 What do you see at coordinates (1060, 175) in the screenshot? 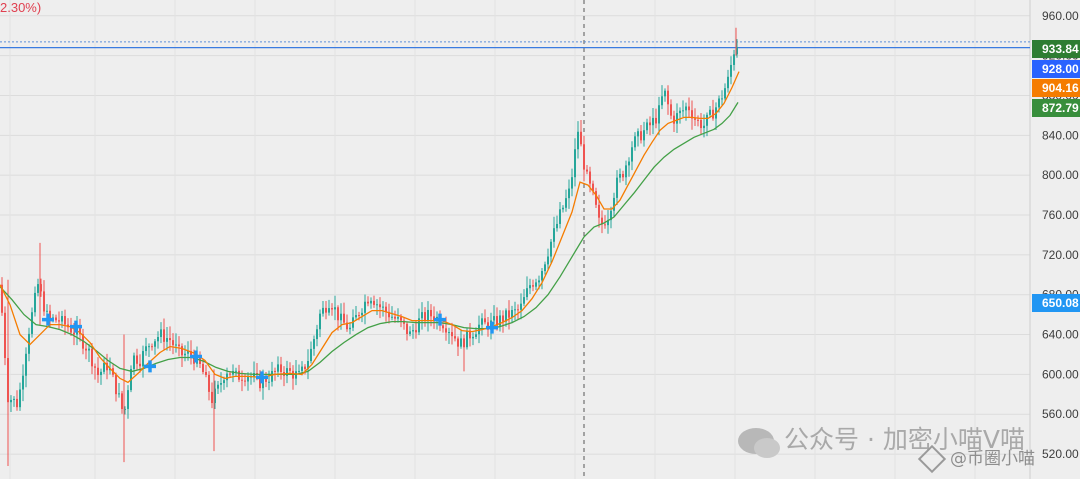
I see `y-tick-label: 800.00` at bounding box center [1060, 175].